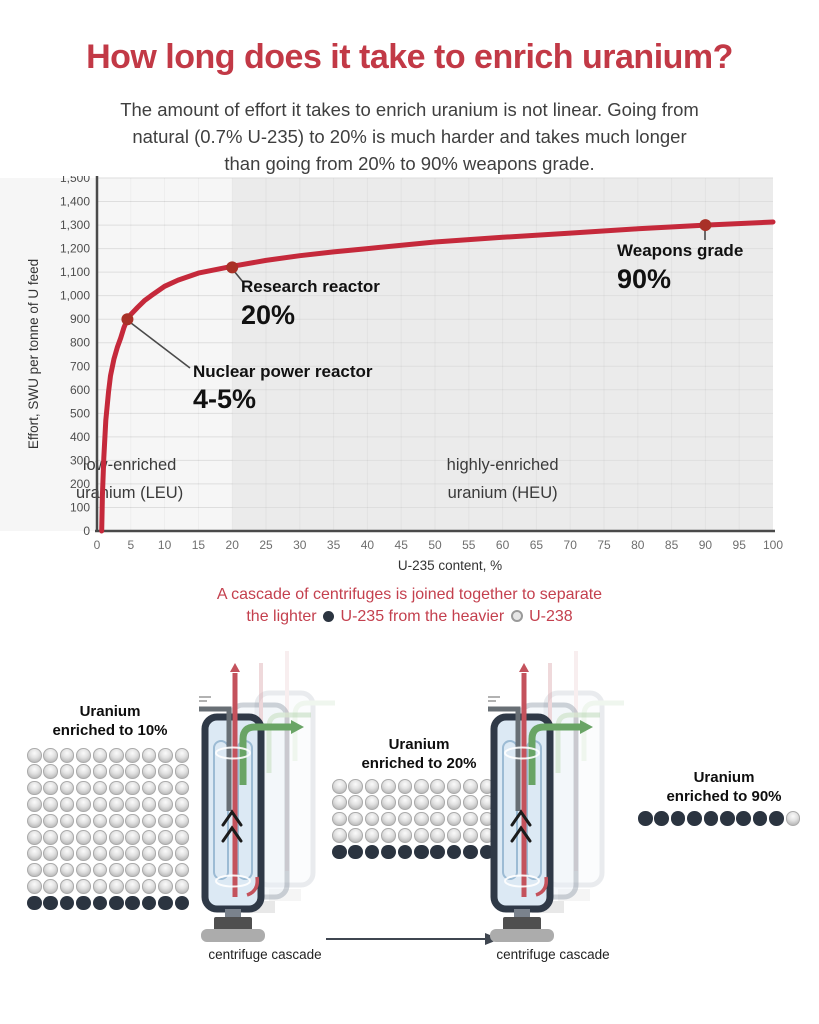 The image size is (819, 1024). What do you see at coordinates (419, 754) in the screenshot?
I see `dot-group-label-20pct: Uranium enriched to 20%` at bounding box center [419, 754].